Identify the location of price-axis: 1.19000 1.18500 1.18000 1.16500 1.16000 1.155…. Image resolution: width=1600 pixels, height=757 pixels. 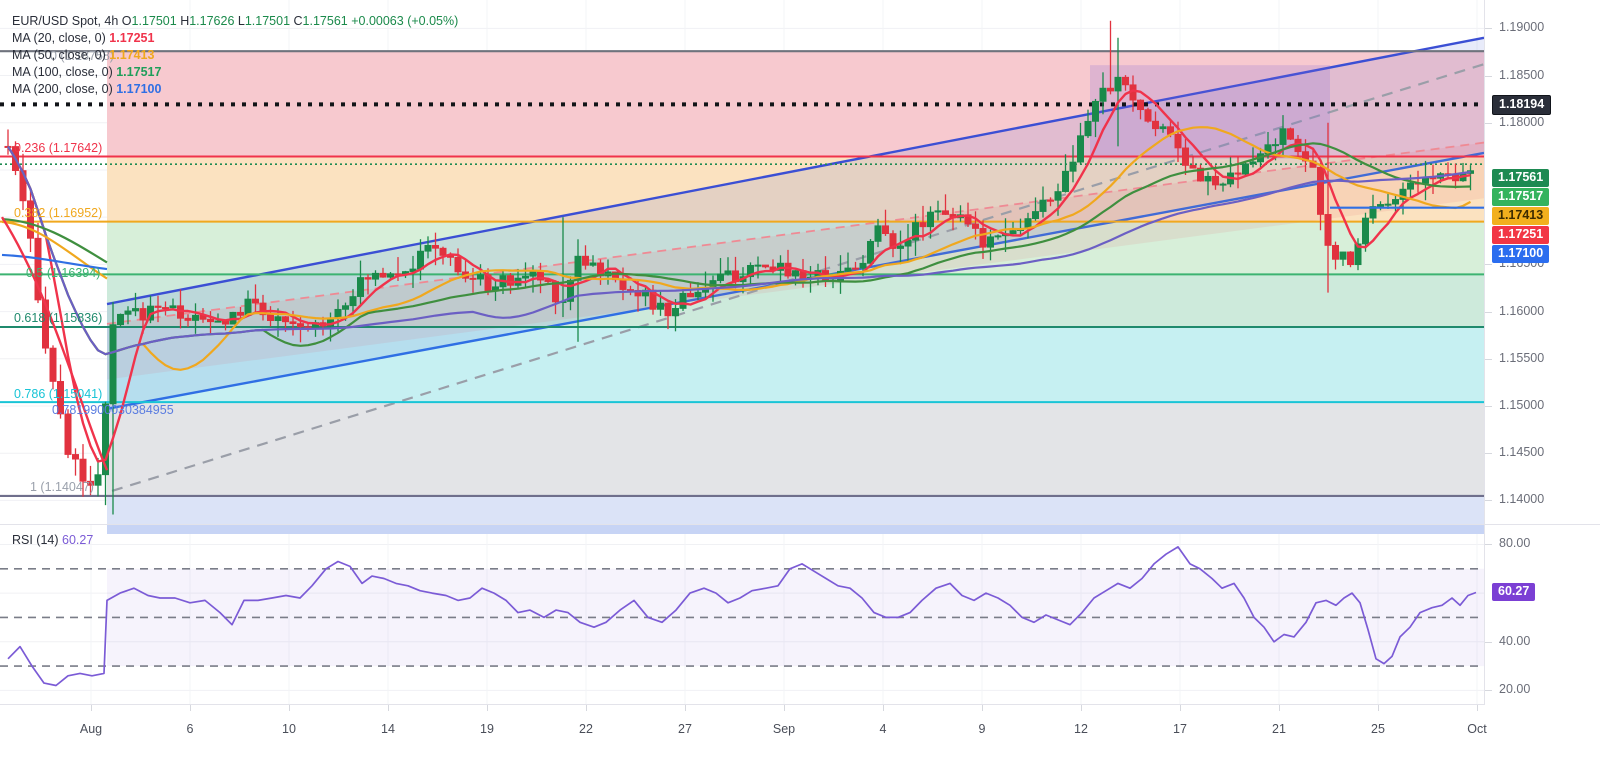
(1542, 262).